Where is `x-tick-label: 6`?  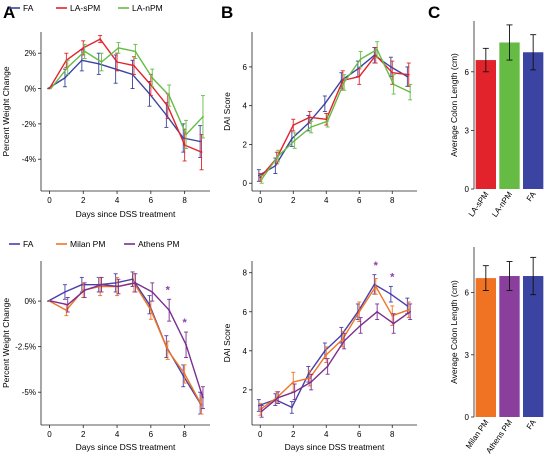 x-tick-label: 6 is located at coordinates (151, 434).